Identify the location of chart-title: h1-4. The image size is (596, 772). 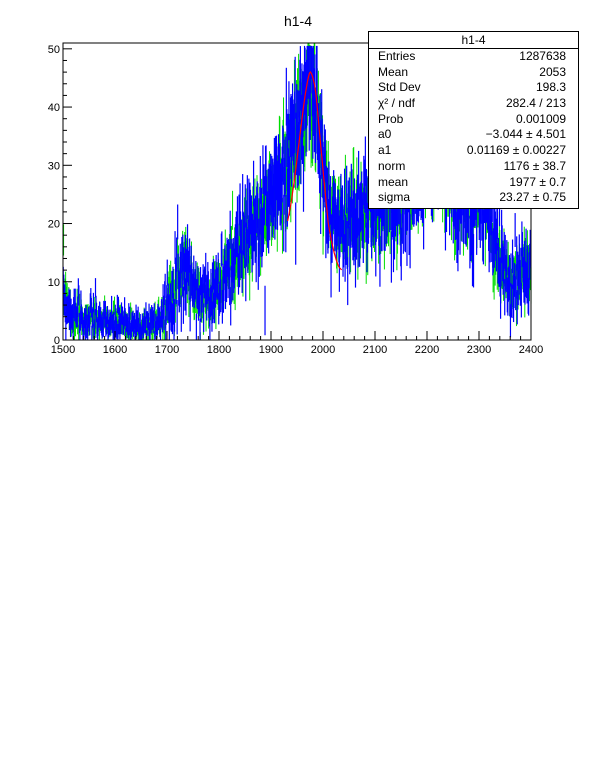
(298, 21).